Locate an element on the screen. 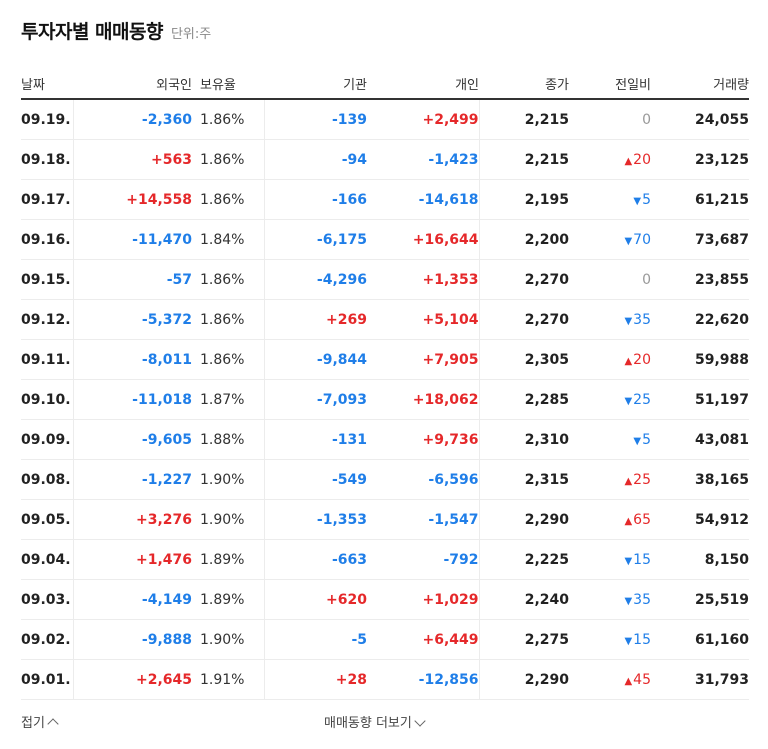 The width and height of the screenshot is (768, 749). cell-close: 2,270 is located at coordinates (524, 279).